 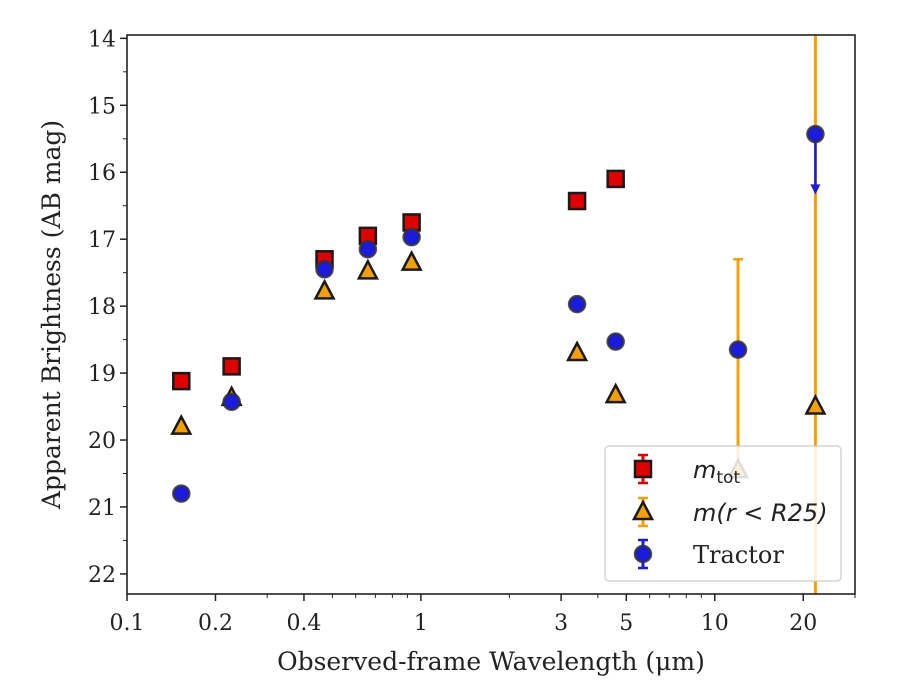 I want to click on legend-square-marker, so click(x=643, y=469).